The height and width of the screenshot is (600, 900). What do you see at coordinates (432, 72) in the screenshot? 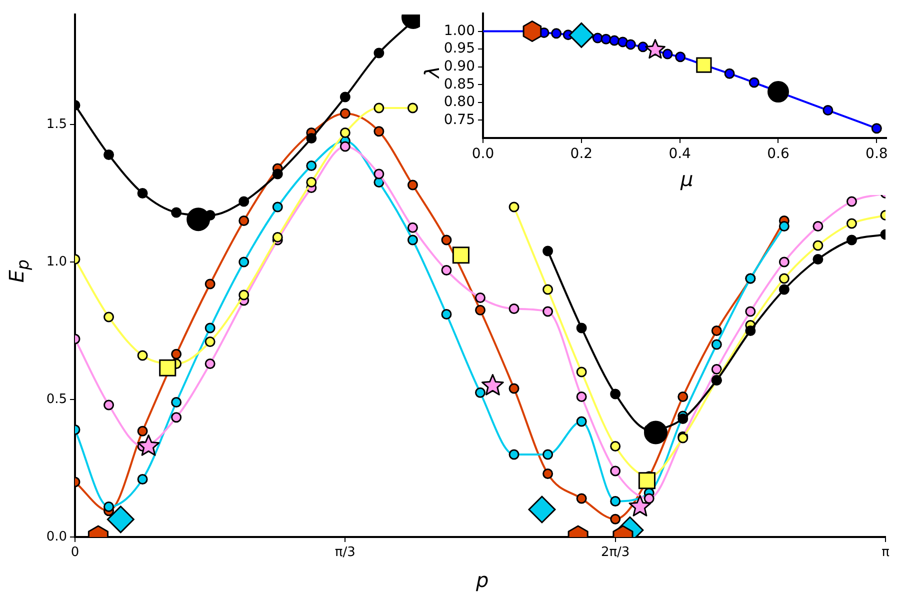
I see `y-axis-title: λ` at bounding box center [432, 72].